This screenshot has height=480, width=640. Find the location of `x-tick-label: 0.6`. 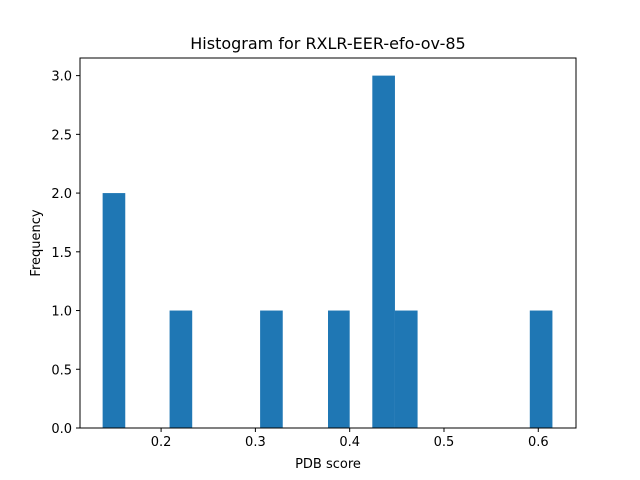

x-tick-label: 0.6 is located at coordinates (538, 442).